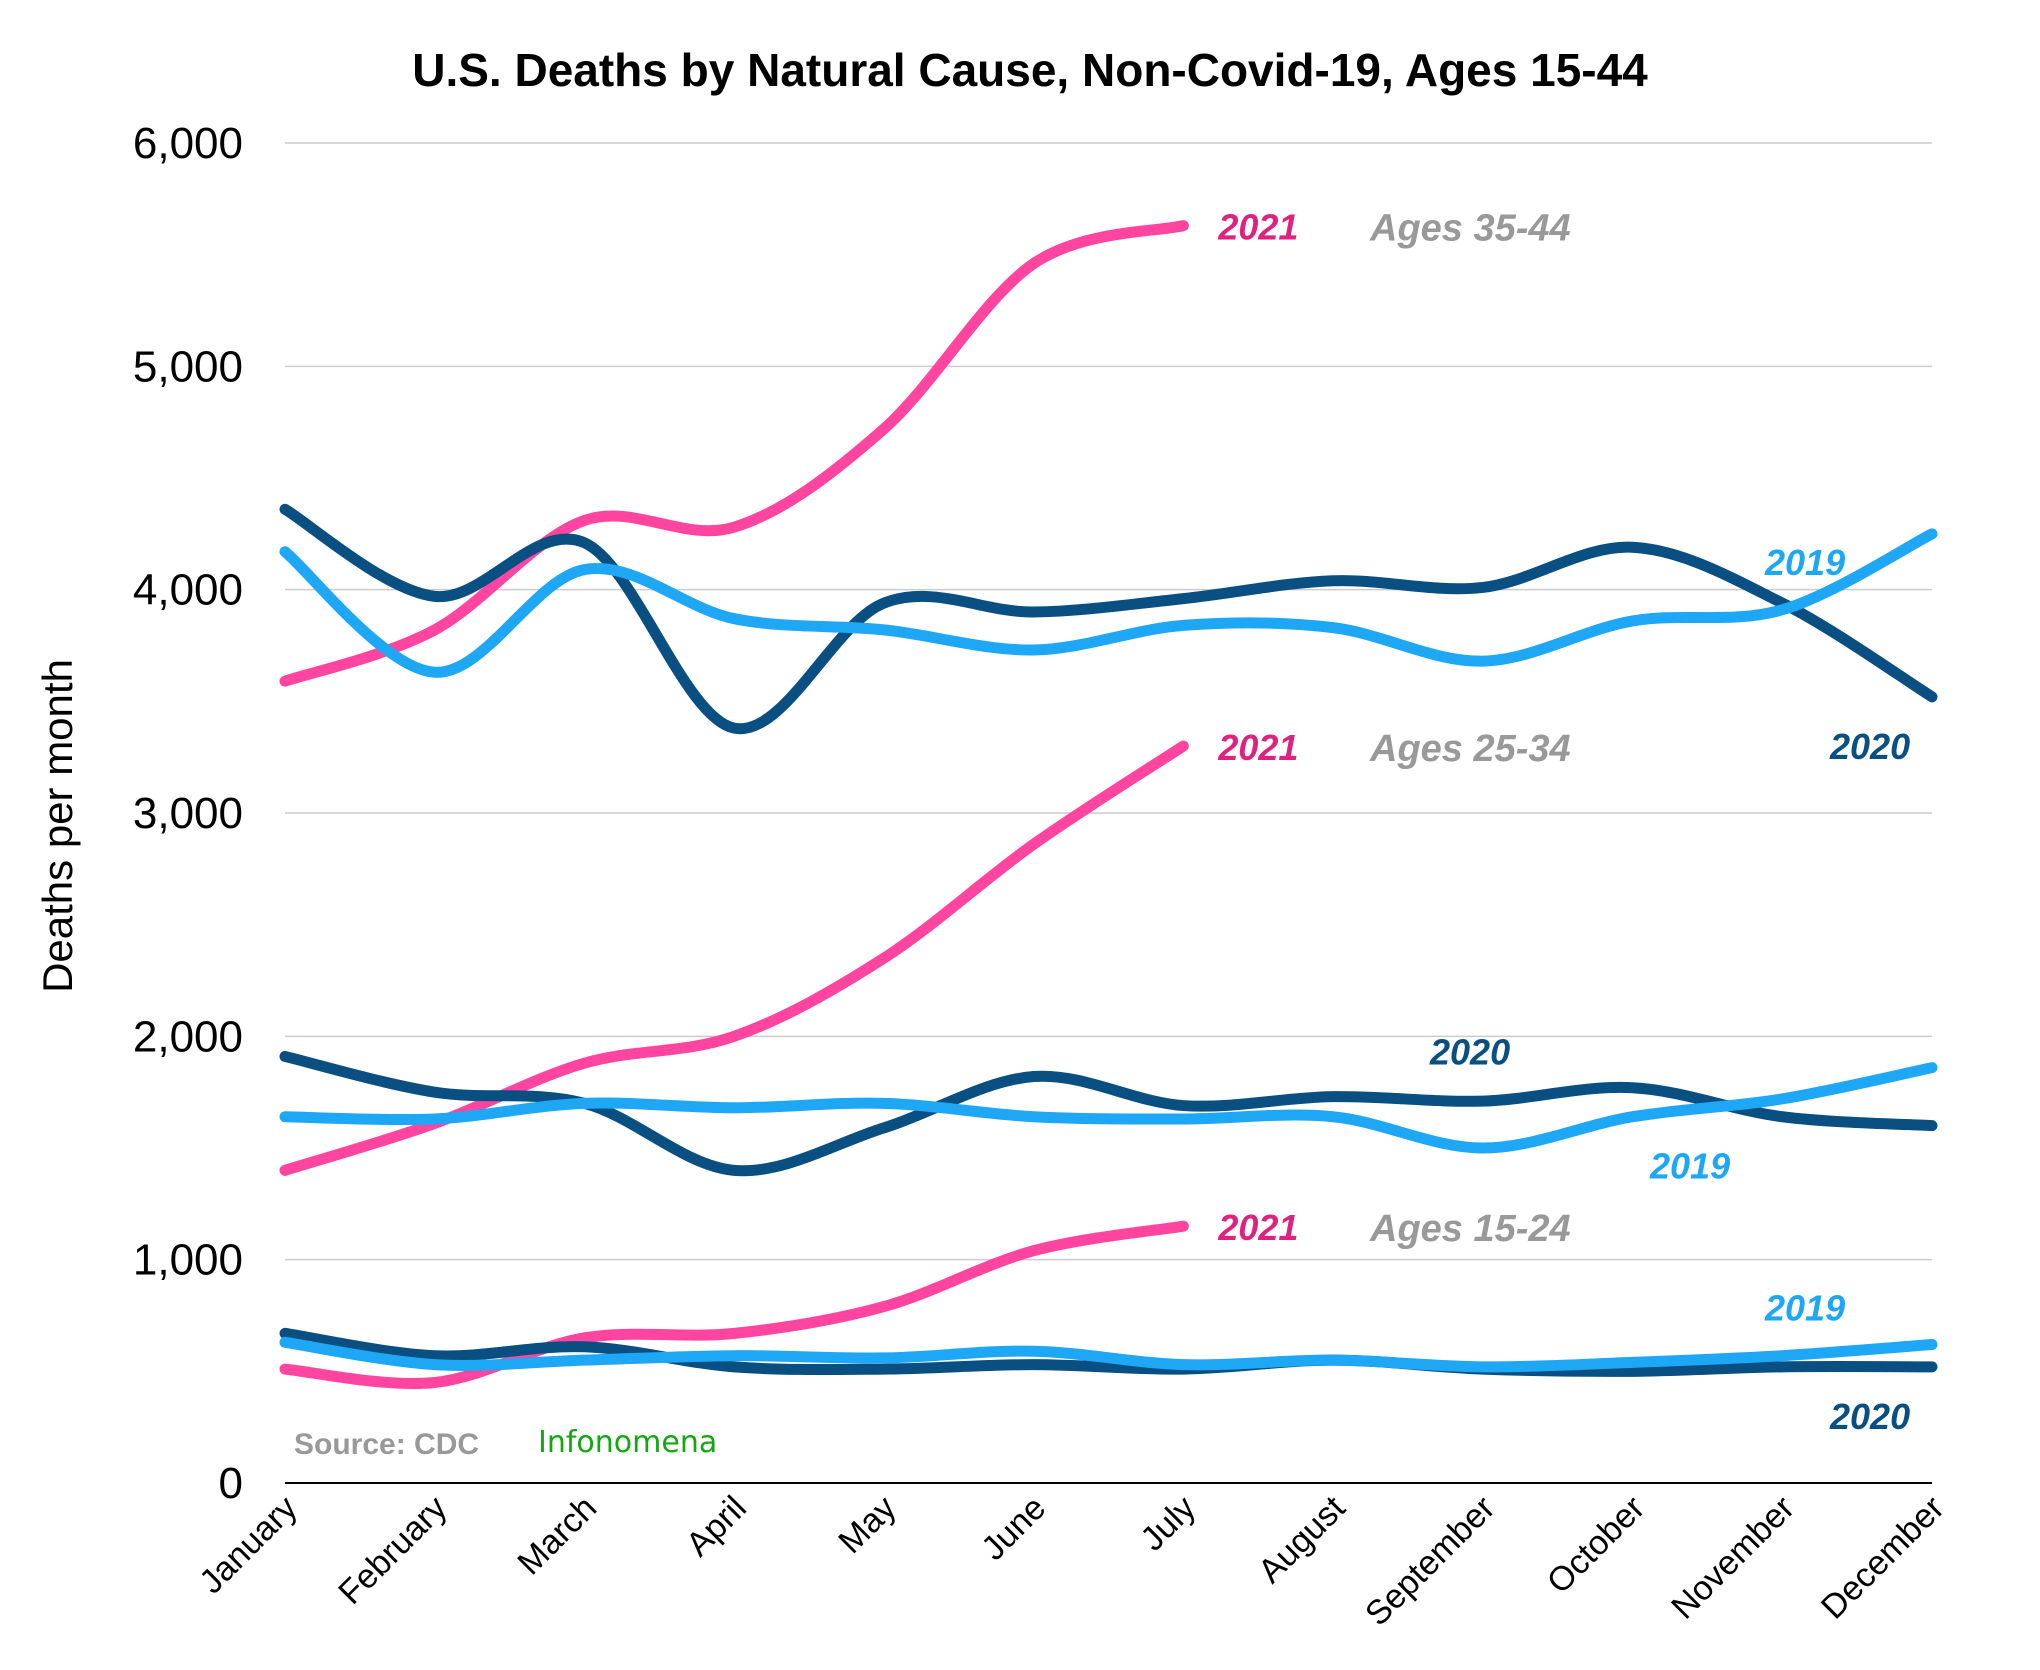 This screenshot has width=2040, height=1670. What do you see at coordinates (188, 1260) in the screenshot?
I see `y-tick-label: 1,000` at bounding box center [188, 1260].